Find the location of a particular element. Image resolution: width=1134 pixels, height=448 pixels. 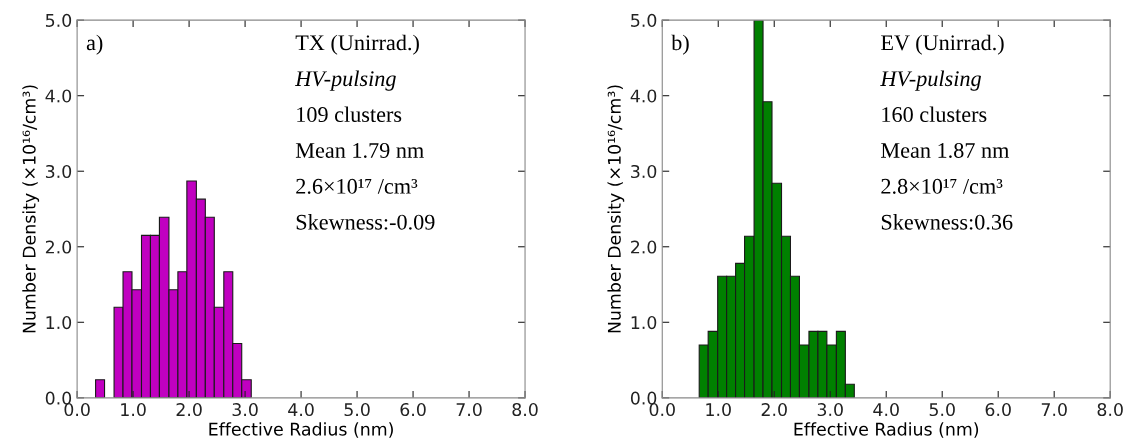

annotation: 109 clusters is located at coordinates (349, 114).